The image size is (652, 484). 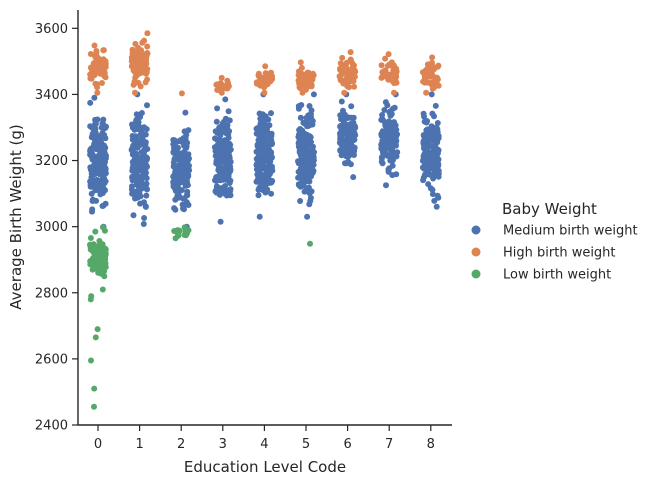 What do you see at coordinates (347, 444) in the screenshot?
I see `x-tick-label: 6` at bounding box center [347, 444].